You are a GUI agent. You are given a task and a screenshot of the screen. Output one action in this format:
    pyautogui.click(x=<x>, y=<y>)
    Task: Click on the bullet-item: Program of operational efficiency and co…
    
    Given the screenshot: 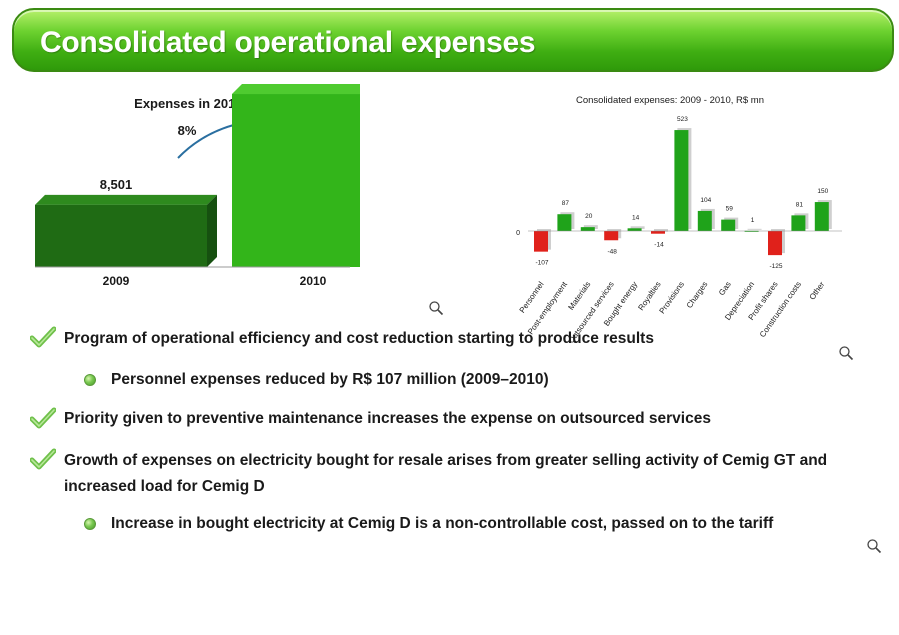 What is the action you would take?
    pyautogui.click(x=359, y=338)
    